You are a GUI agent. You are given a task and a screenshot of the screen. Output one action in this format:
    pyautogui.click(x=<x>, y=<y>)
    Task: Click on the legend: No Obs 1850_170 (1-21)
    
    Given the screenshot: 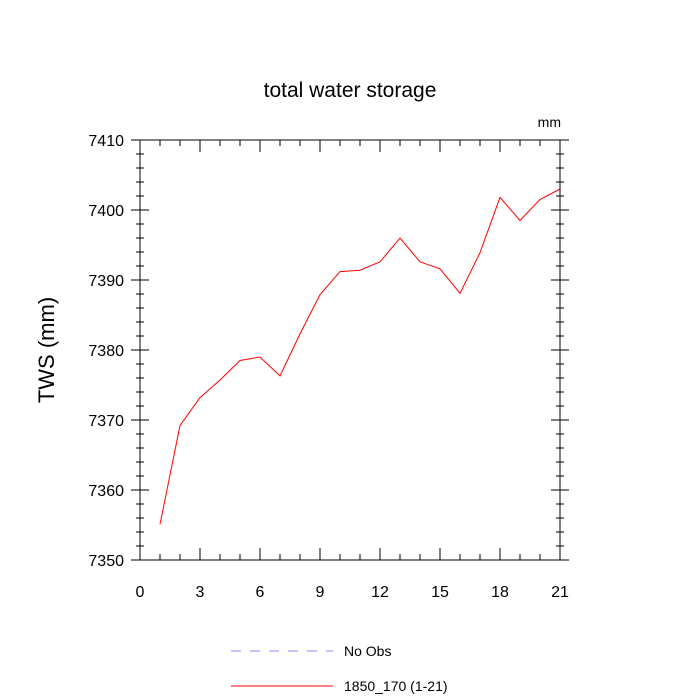 What is the action you would take?
    pyautogui.click(x=339, y=668)
    